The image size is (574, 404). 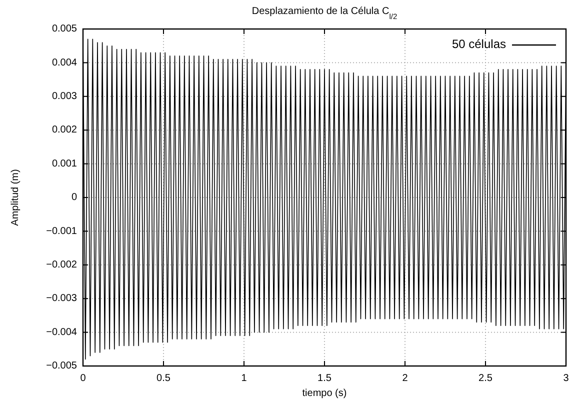 I want to click on y-tick-label: −0.002, so click(x=62, y=265).